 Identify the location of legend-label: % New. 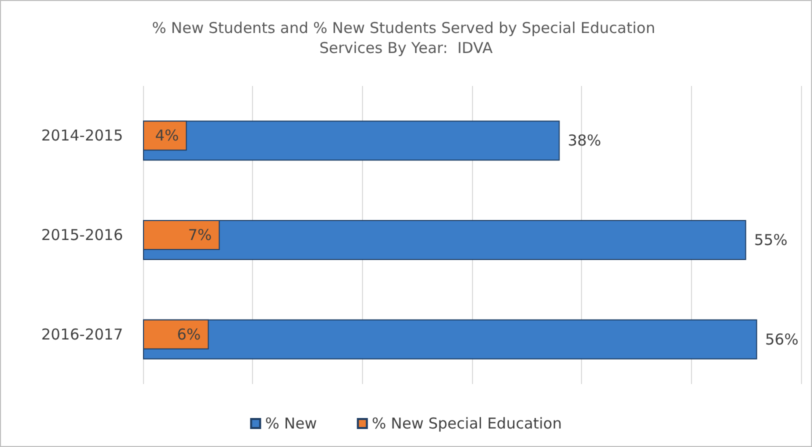
(291, 423).